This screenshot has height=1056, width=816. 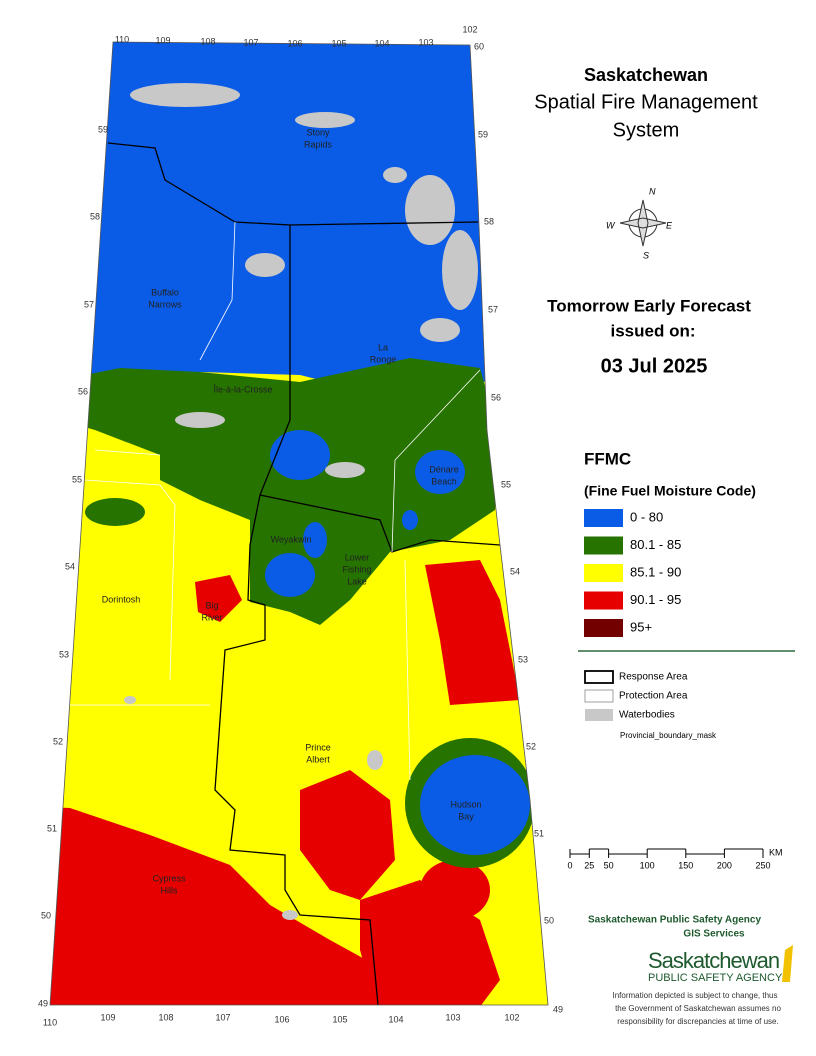 What do you see at coordinates (291, 539) in the screenshot?
I see `place-label: Weyakwin` at bounding box center [291, 539].